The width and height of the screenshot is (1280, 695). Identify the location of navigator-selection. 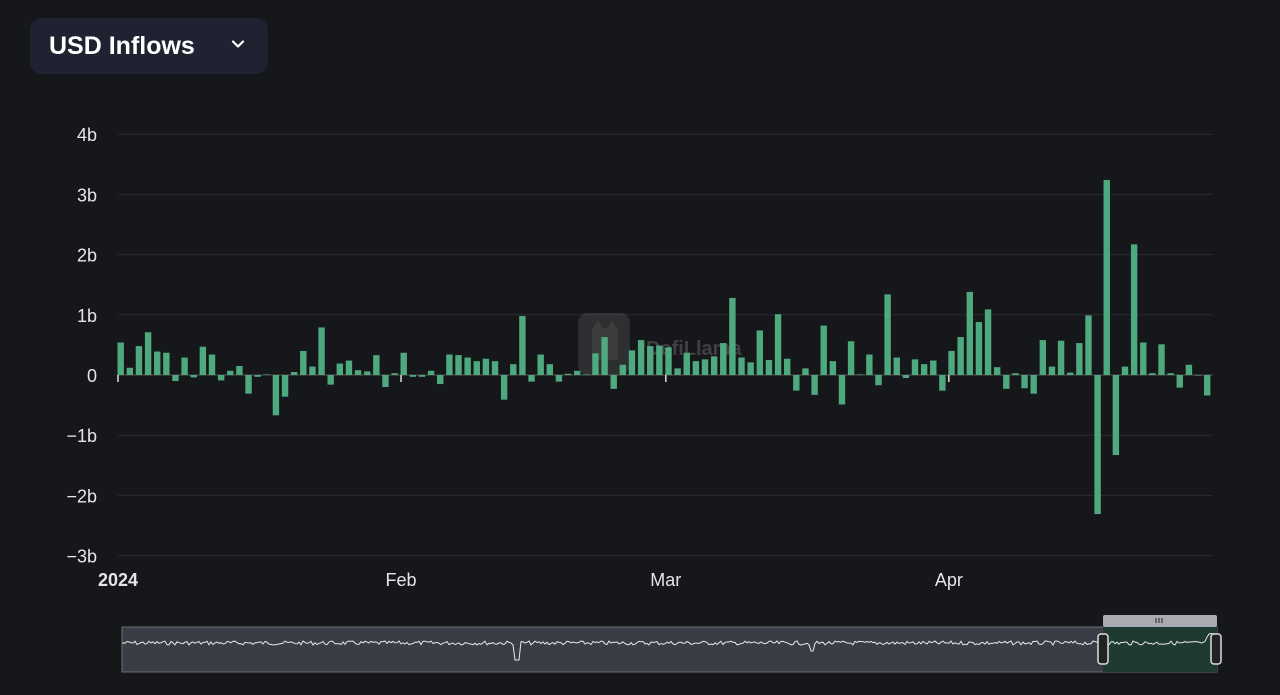
(1160, 649).